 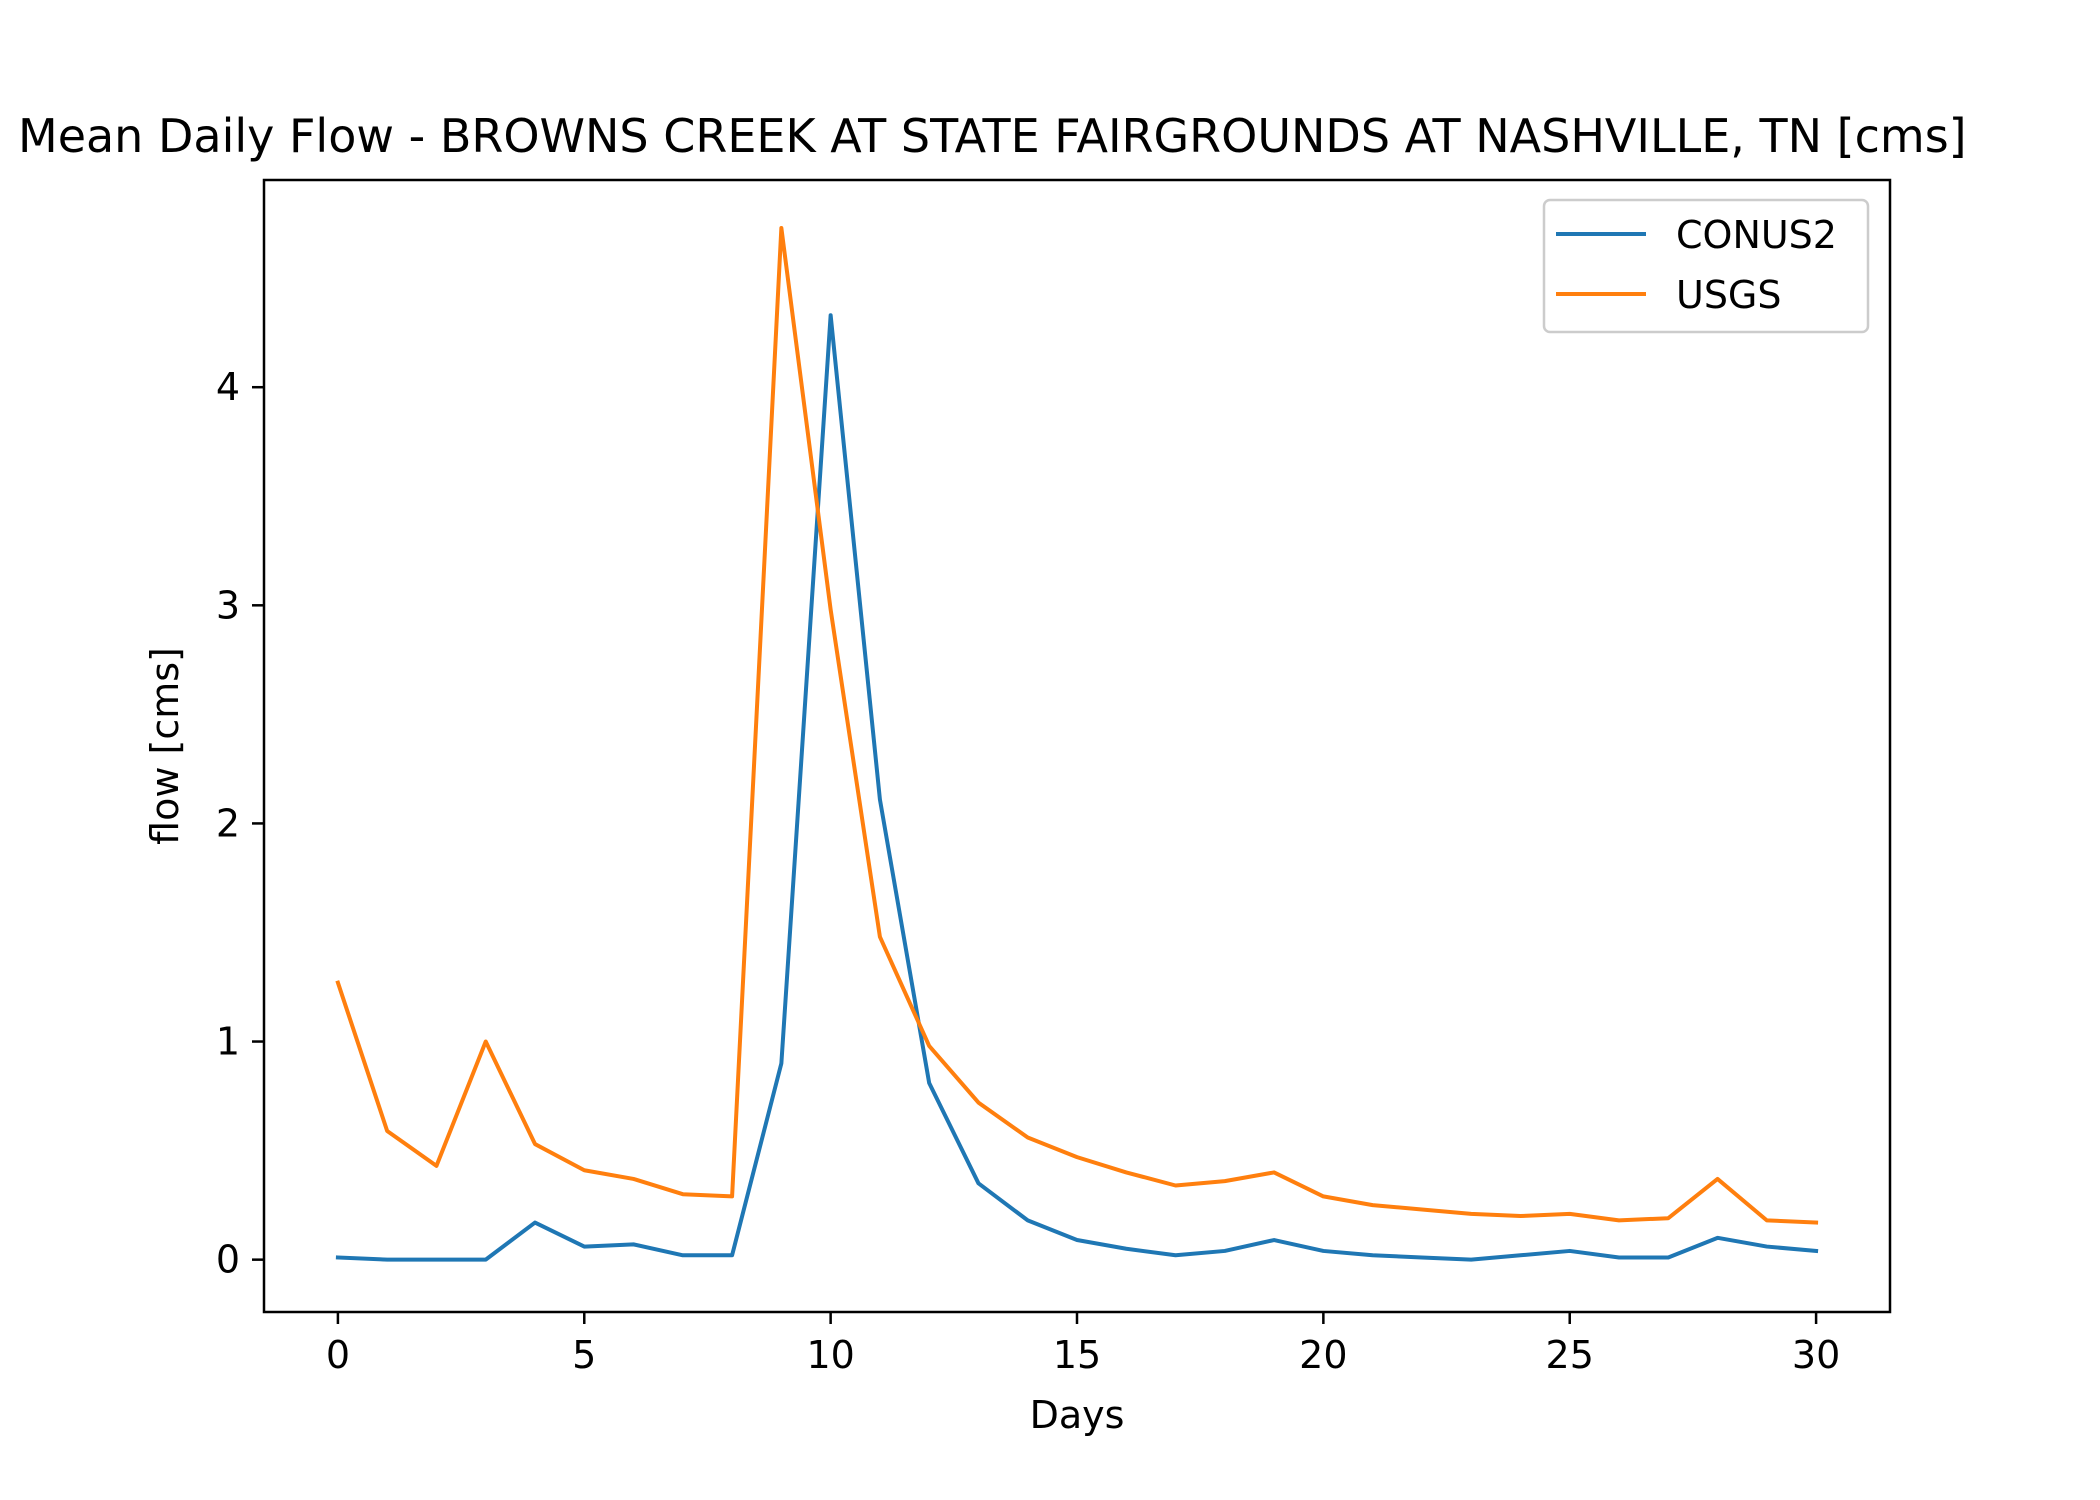 I want to click on legend-label-conus2: CONUS2, so click(x=1756, y=235).